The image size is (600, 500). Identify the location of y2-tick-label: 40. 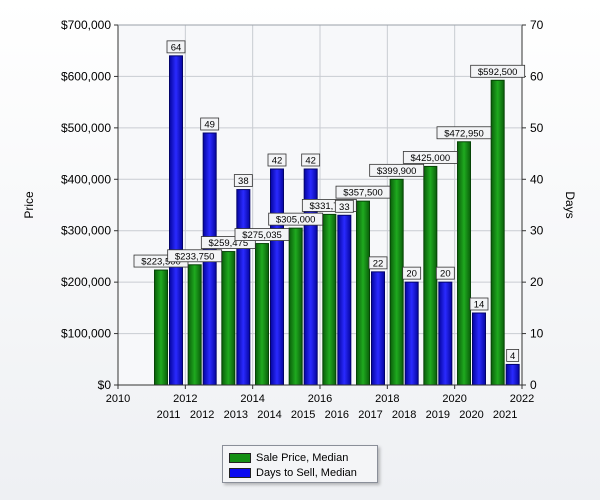
(537, 179).